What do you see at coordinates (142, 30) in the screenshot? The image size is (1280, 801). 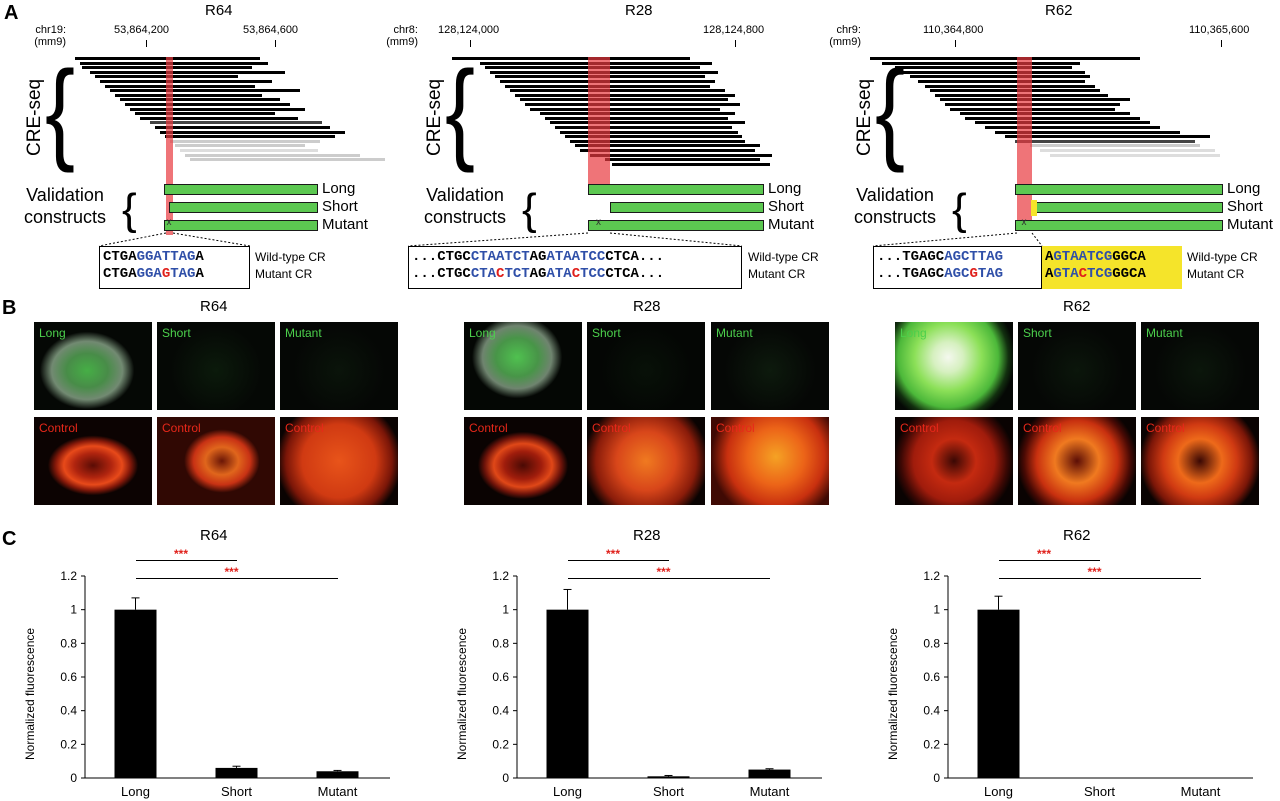 I see `coordinate-label: 53,864,200` at bounding box center [142, 30].